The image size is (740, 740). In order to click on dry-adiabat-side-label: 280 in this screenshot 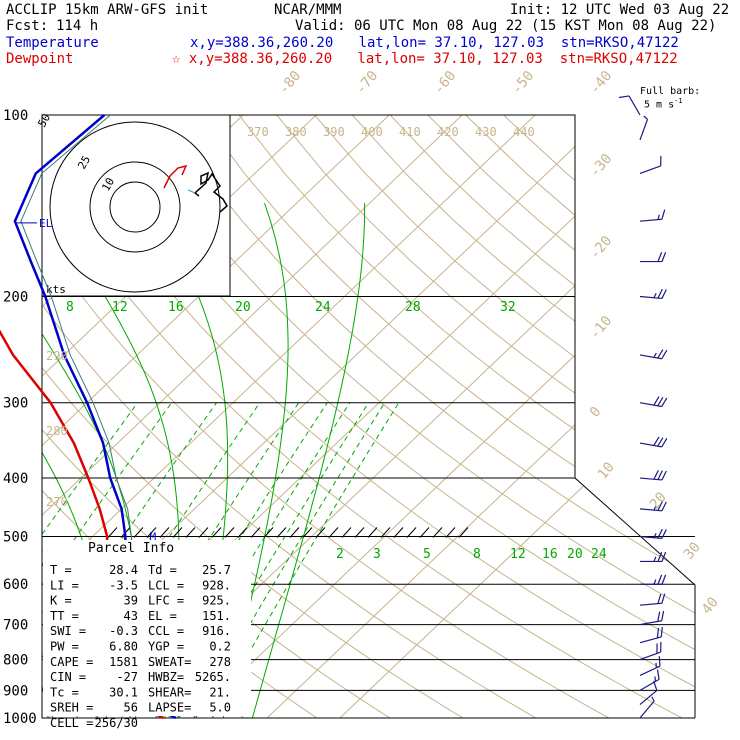, I will do `click(57, 431)`.